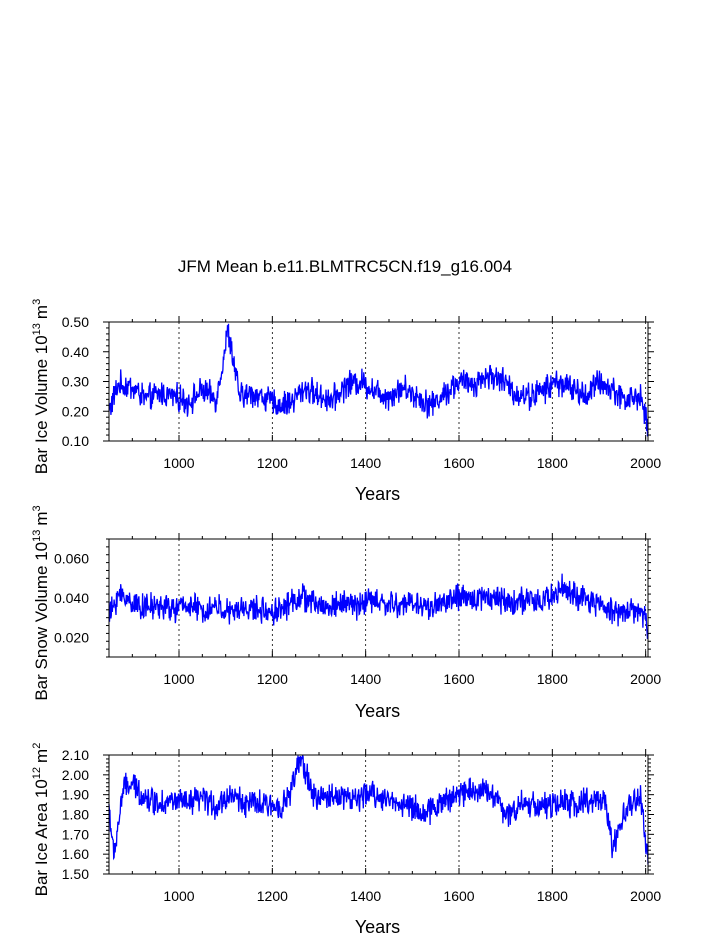  What do you see at coordinates (75, 795) in the screenshot?
I see `y-tick-label: 1.90` at bounding box center [75, 795].